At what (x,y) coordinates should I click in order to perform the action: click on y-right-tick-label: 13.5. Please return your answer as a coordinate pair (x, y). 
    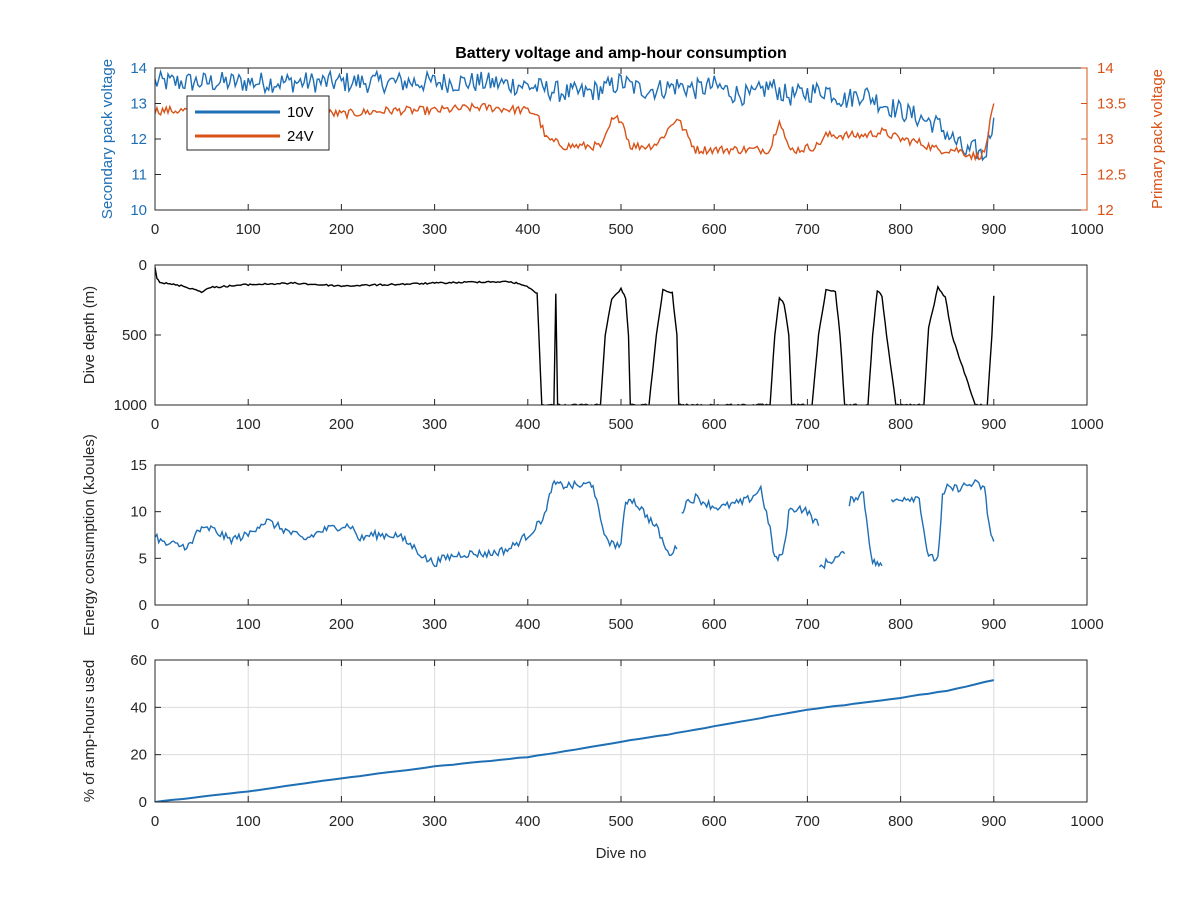
    Looking at the image, I should click on (1111, 104).